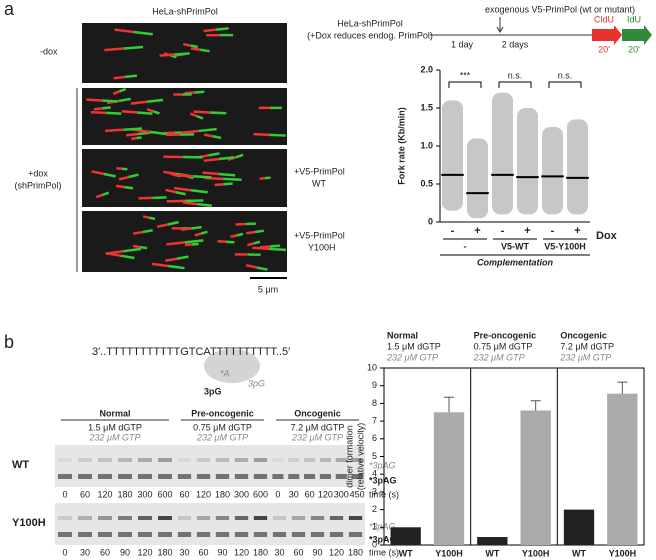  Describe the element at coordinates (604, 19) in the screenshot. I see `scheme-label: CldU` at that location.